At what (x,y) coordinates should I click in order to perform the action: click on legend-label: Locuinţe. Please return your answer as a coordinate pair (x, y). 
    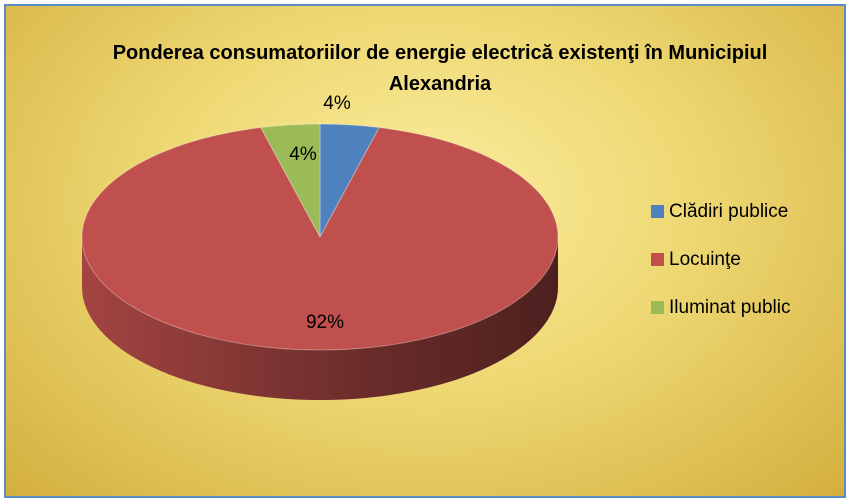
    Looking at the image, I should click on (705, 259).